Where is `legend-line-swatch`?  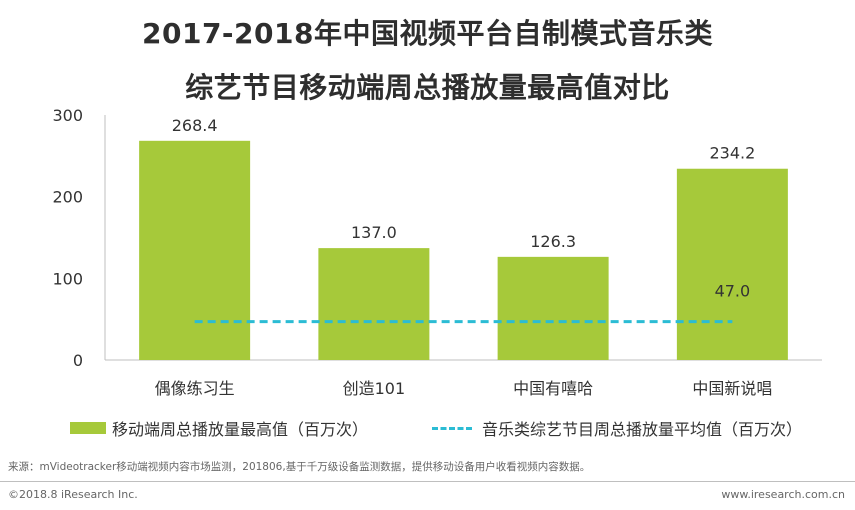 legend-line-swatch is located at coordinates (452, 428).